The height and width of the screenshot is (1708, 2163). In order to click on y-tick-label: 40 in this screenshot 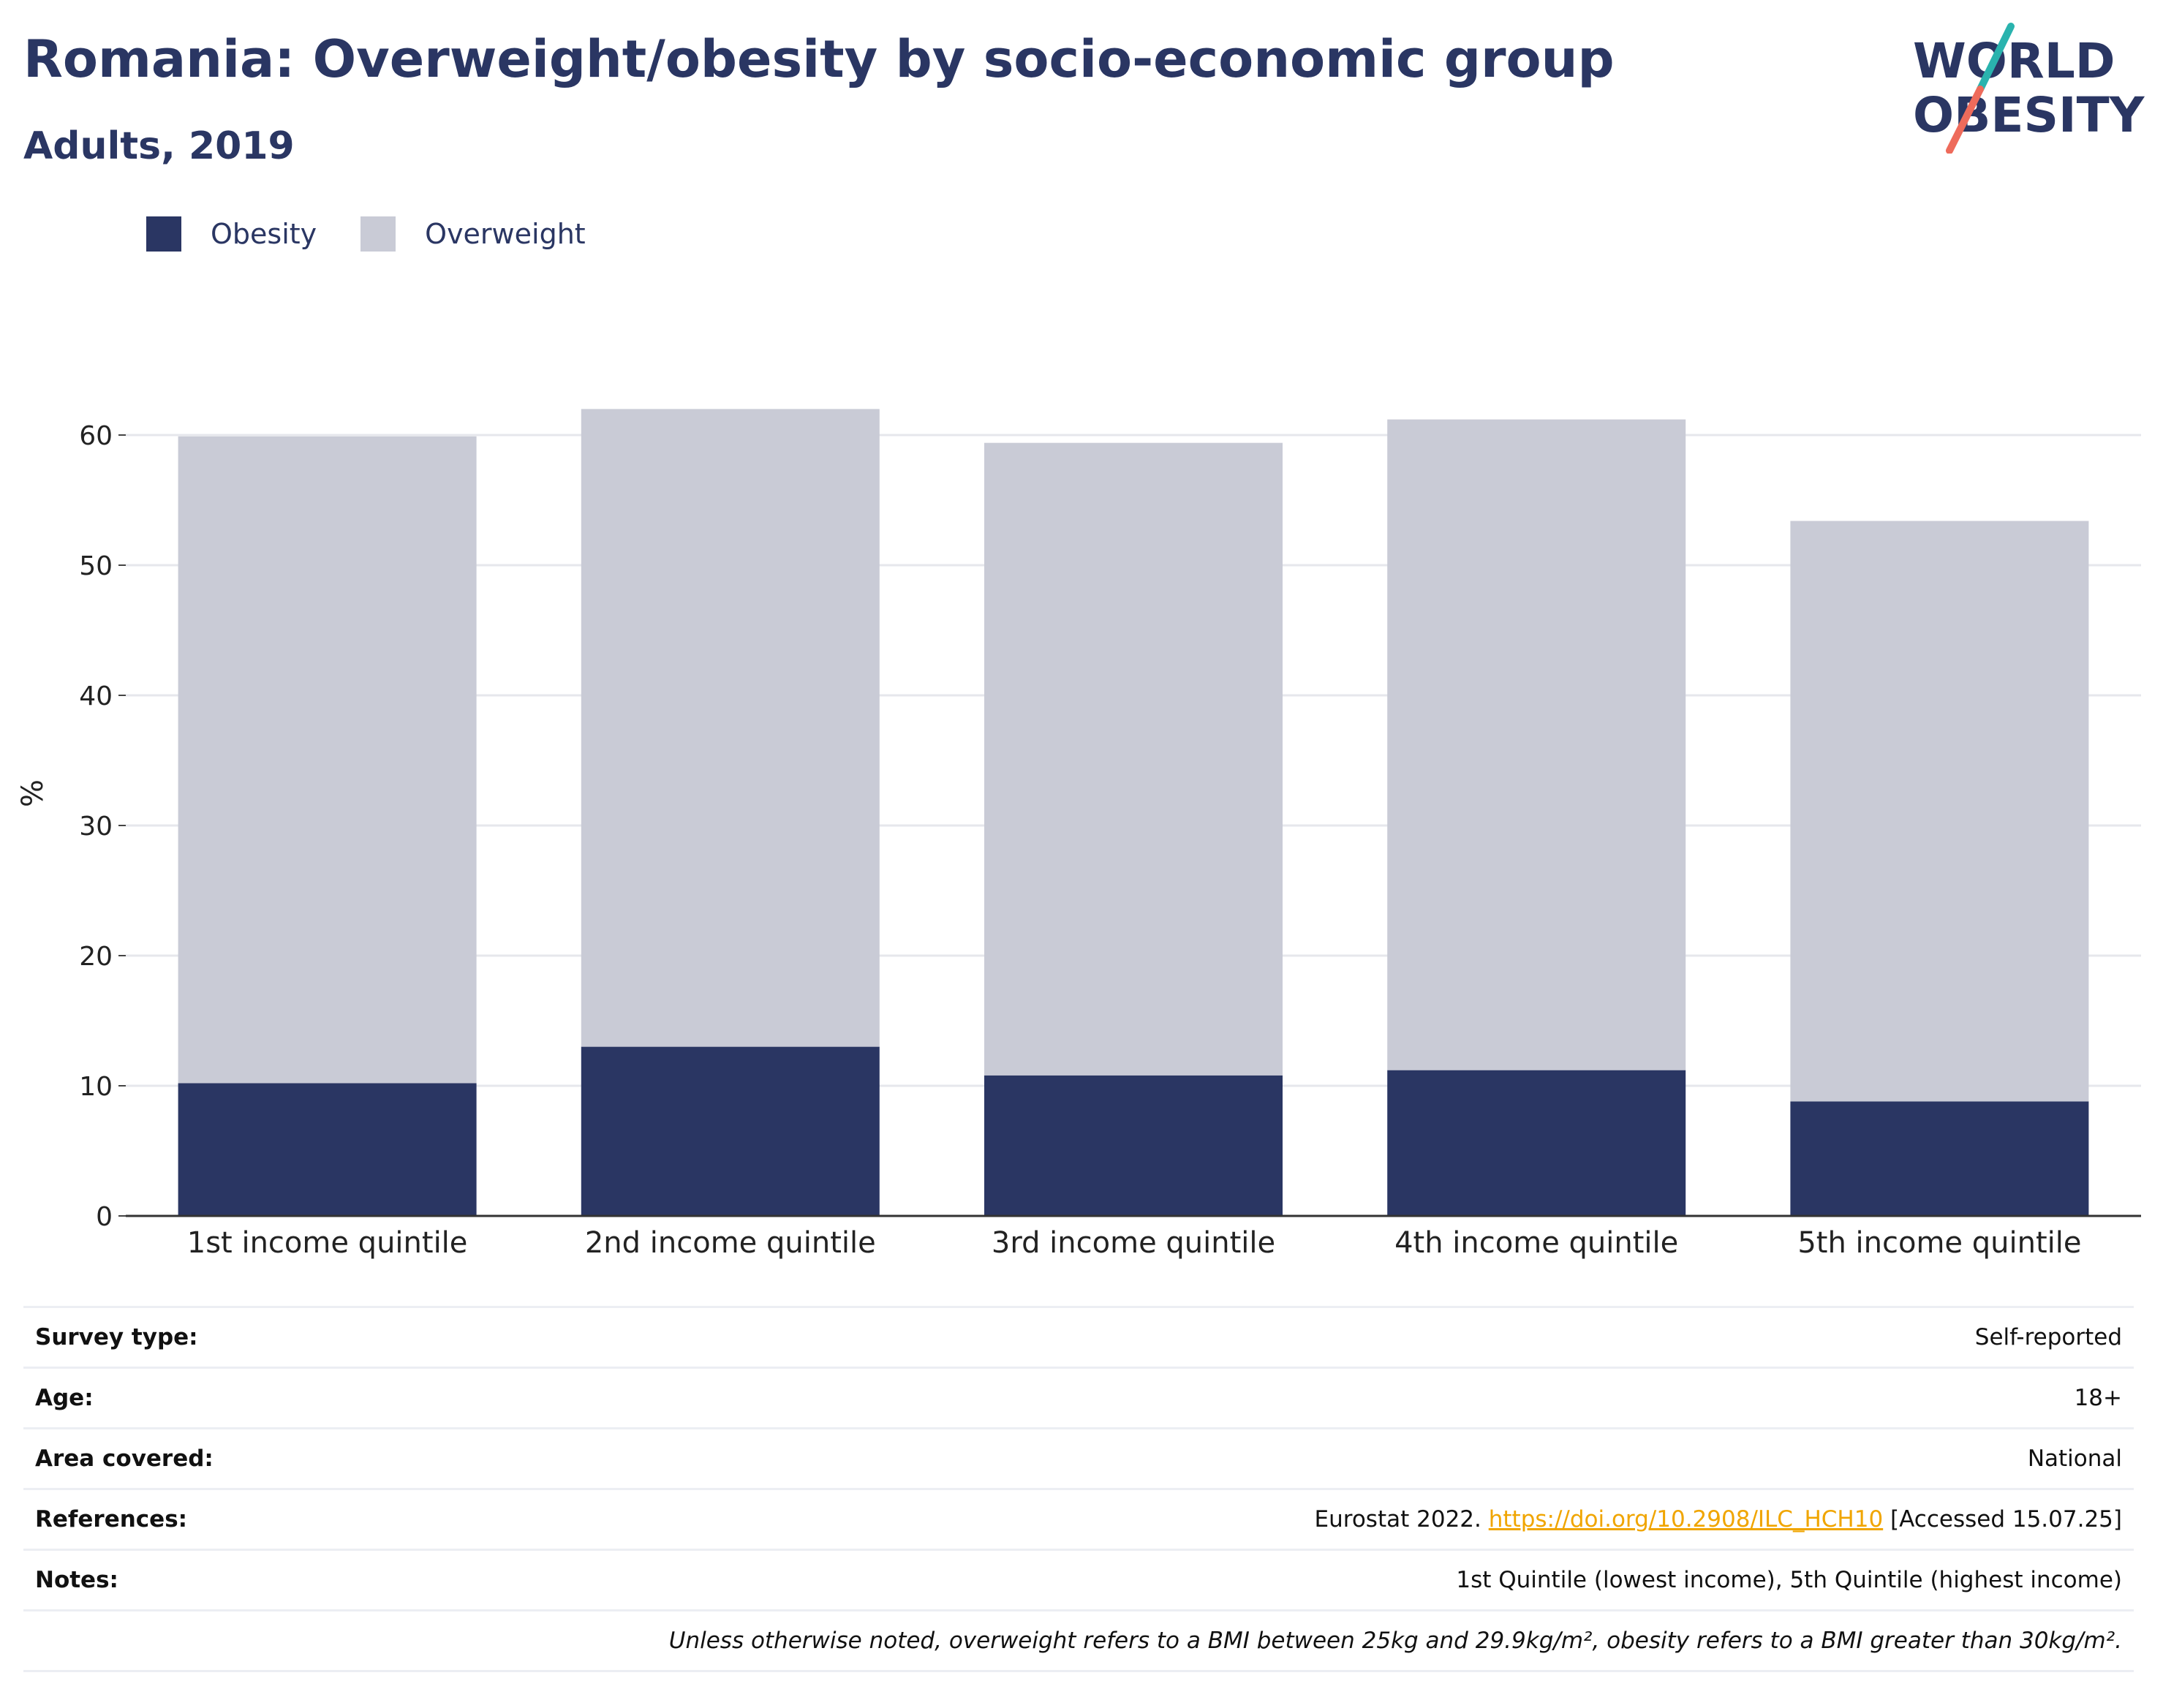, I will do `click(96, 696)`.